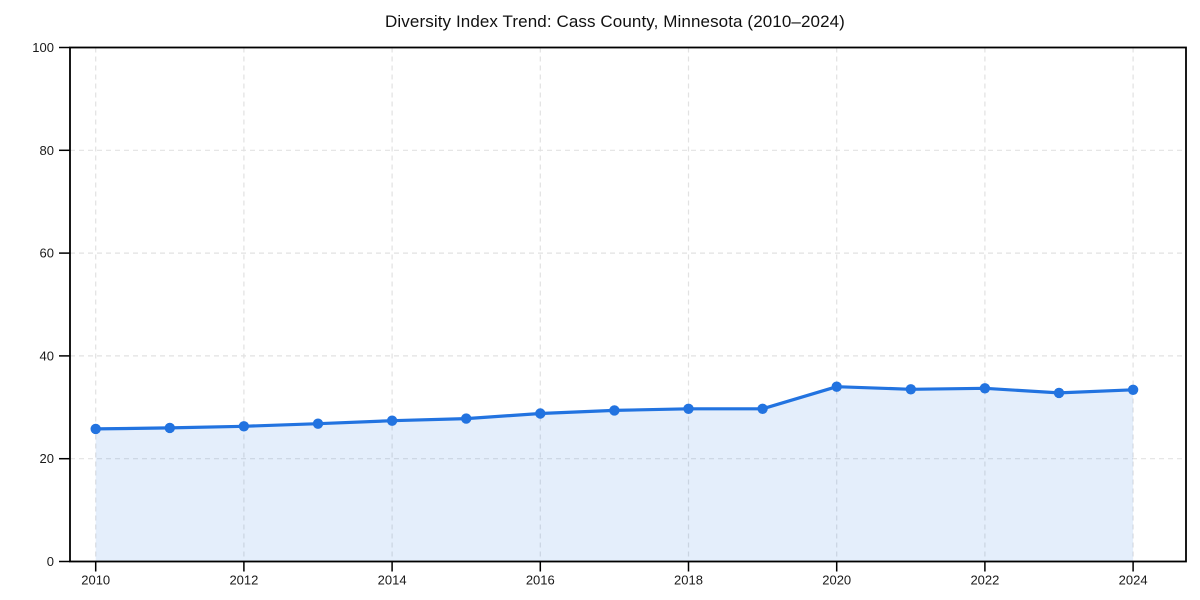 The height and width of the screenshot is (600, 1200). Describe the element at coordinates (243, 580) in the screenshot. I see `x-tick-label: 2012` at that location.